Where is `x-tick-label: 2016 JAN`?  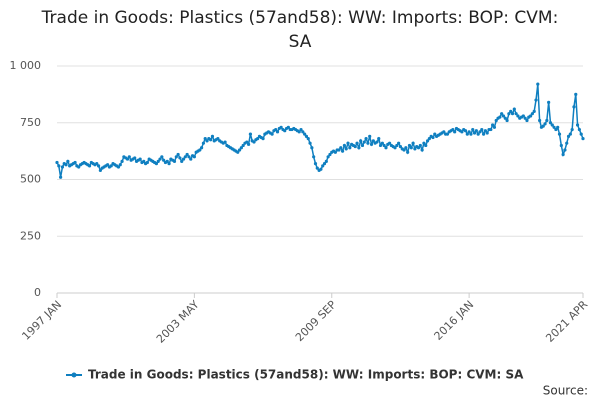
x-tick-label: 2016 JAN is located at coordinates (454, 320).